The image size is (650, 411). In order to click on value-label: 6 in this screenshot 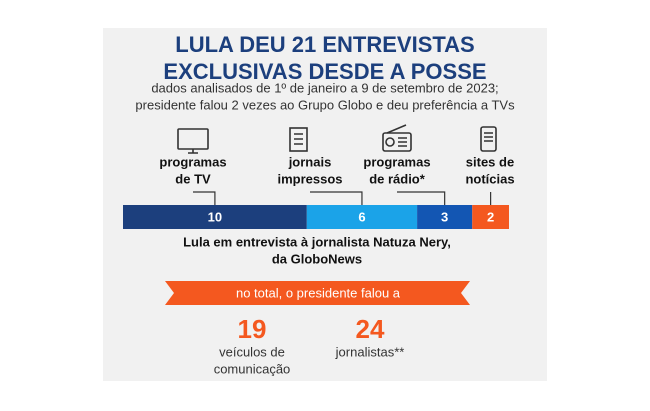, I will do `click(361, 216)`.